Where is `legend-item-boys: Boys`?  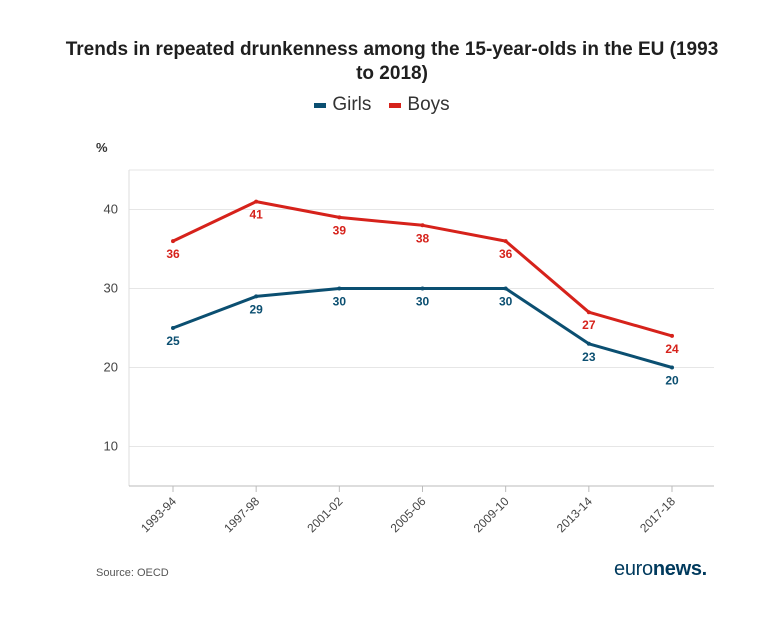
legend-item-boys: Boys is located at coordinates (419, 105).